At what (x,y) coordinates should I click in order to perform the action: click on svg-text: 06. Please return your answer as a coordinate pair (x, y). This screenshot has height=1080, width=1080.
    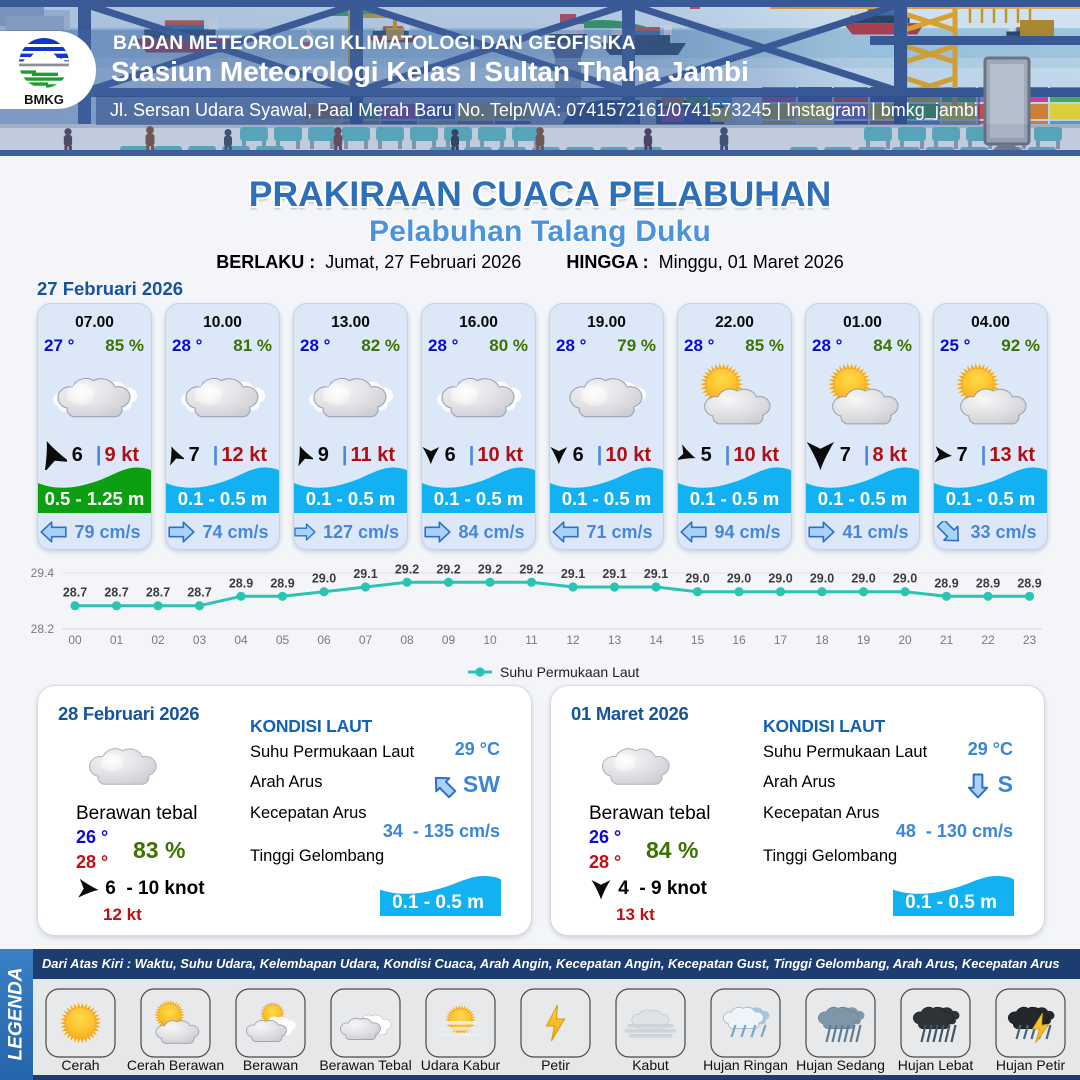
    Looking at the image, I should click on (324, 640).